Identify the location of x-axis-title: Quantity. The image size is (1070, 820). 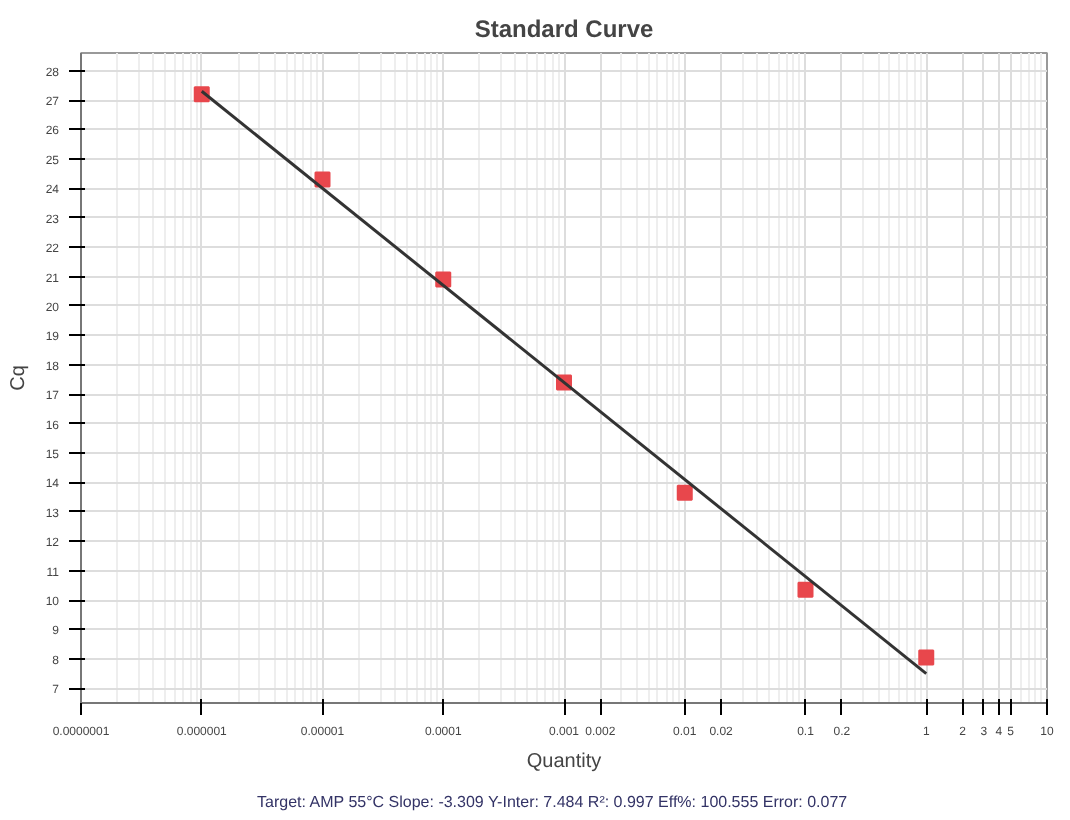
(564, 762).